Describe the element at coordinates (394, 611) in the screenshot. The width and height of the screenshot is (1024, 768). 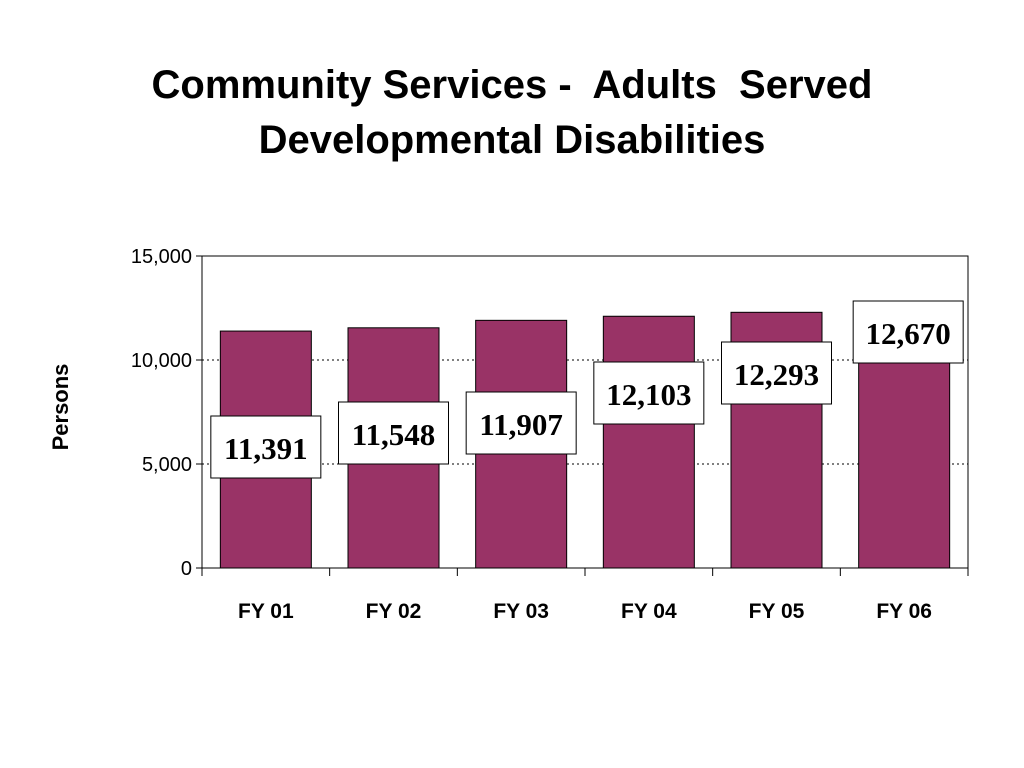
I see `x-tick-label: FY 02` at that location.